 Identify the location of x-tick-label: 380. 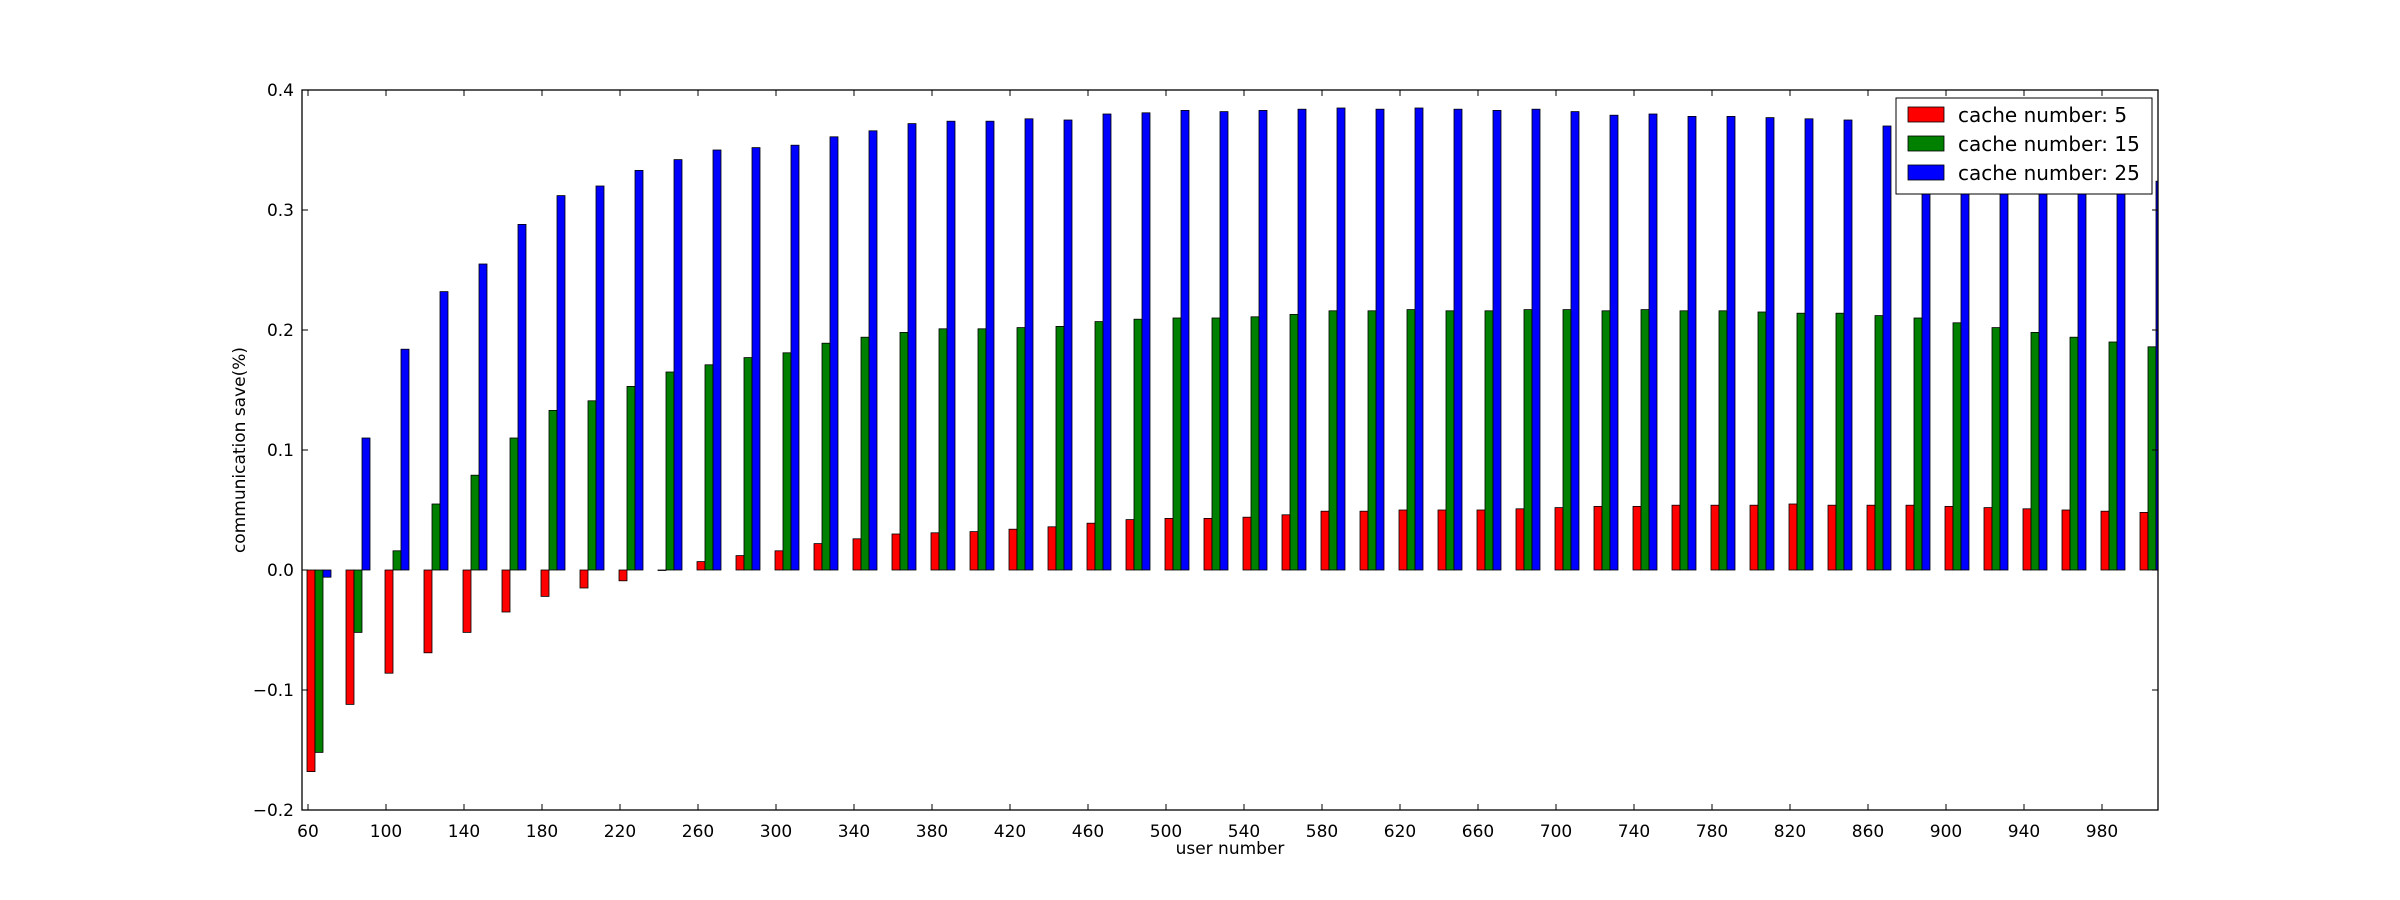
(932, 832).